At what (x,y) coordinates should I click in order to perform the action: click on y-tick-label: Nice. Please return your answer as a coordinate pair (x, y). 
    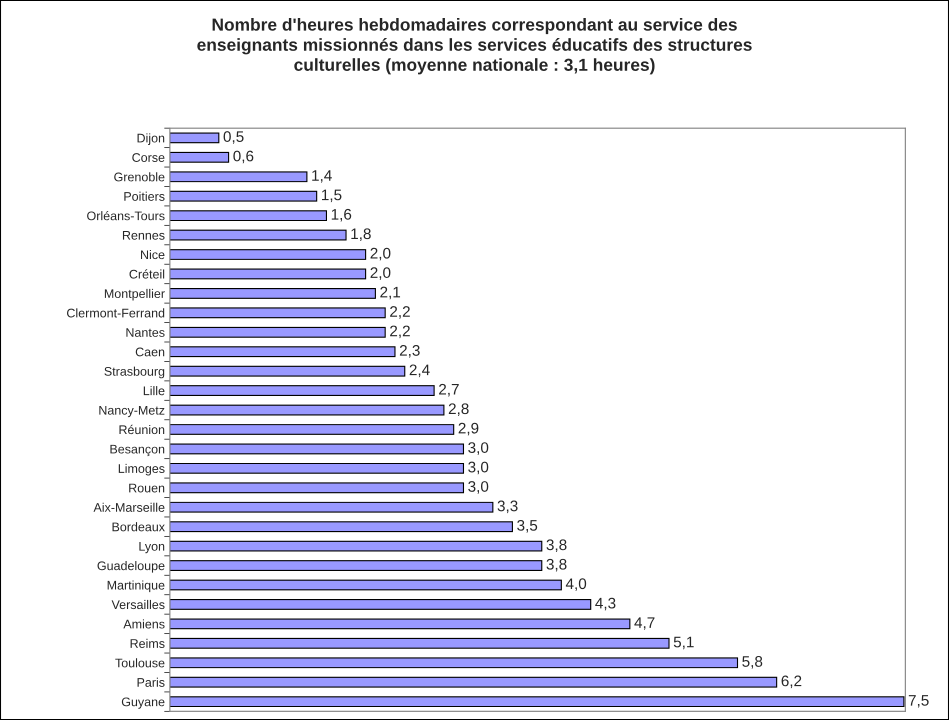
    Looking at the image, I should click on (152, 255).